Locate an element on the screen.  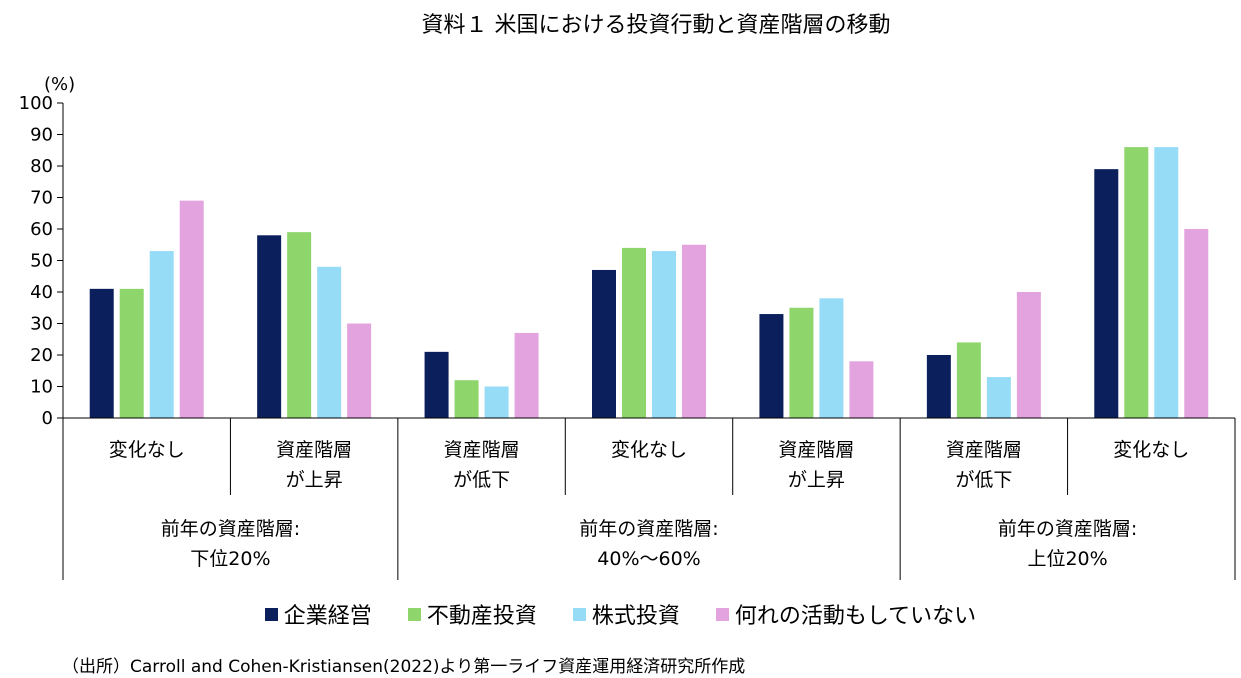
legend-item: 何れの活動もしていない is located at coordinates (846, 614).